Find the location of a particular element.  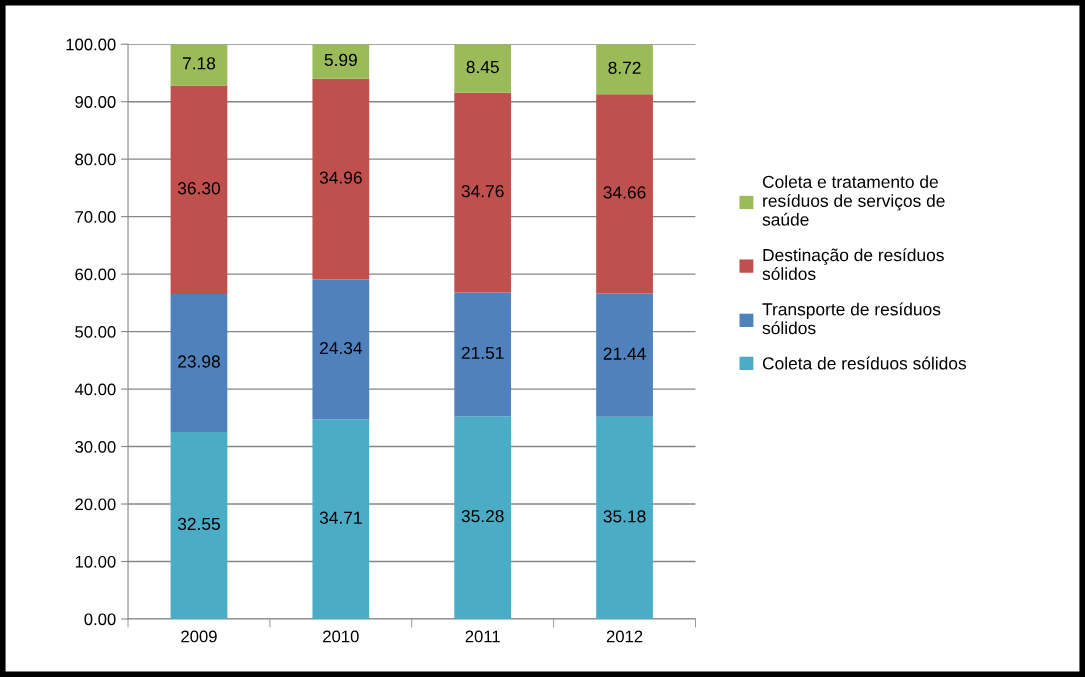

y-tick-label: 60.00 is located at coordinates (95, 274).